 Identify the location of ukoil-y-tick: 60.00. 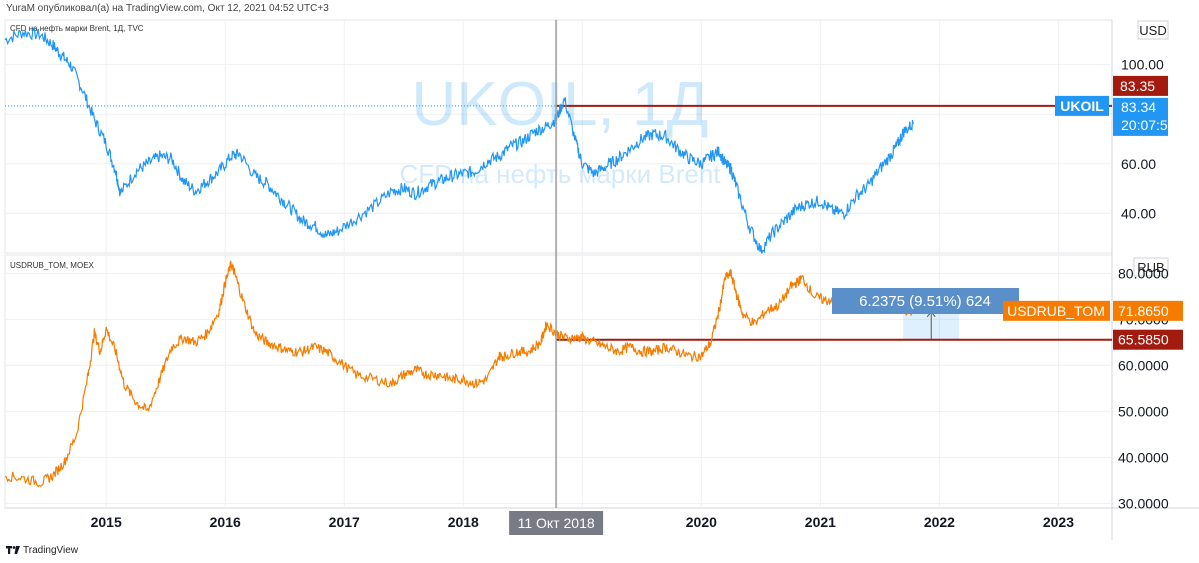
(1138, 164).